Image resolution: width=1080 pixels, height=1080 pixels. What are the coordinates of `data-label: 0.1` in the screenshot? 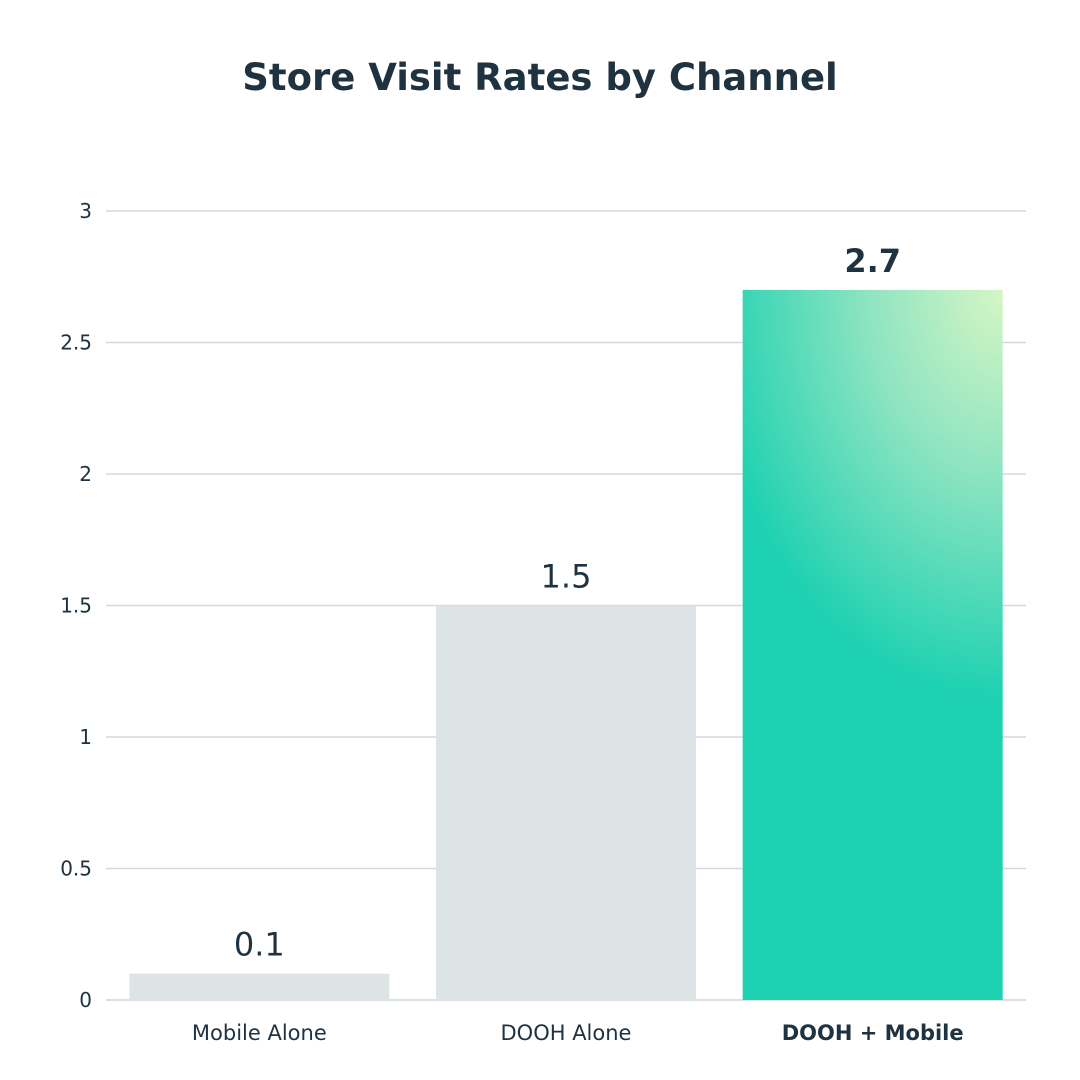 It's located at (259, 945).